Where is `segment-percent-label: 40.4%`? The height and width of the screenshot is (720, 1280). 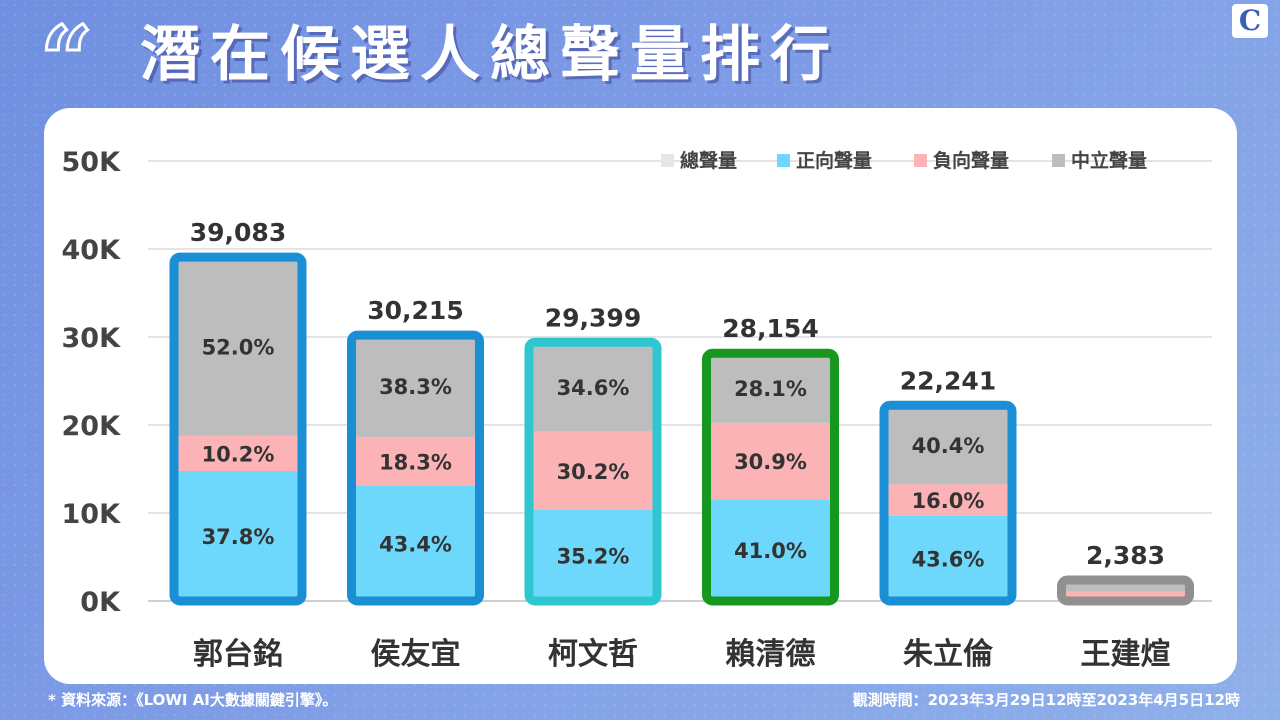
segment-percent-label: 40.4% is located at coordinates (948, 446).